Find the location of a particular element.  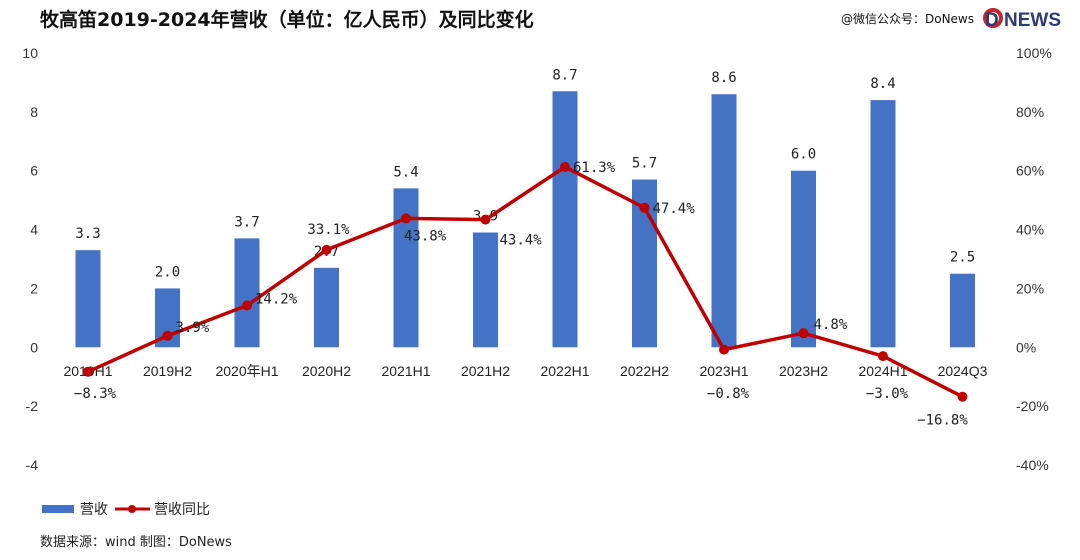

legend-bar-label: 营收 is located at coordinates (94, 510).